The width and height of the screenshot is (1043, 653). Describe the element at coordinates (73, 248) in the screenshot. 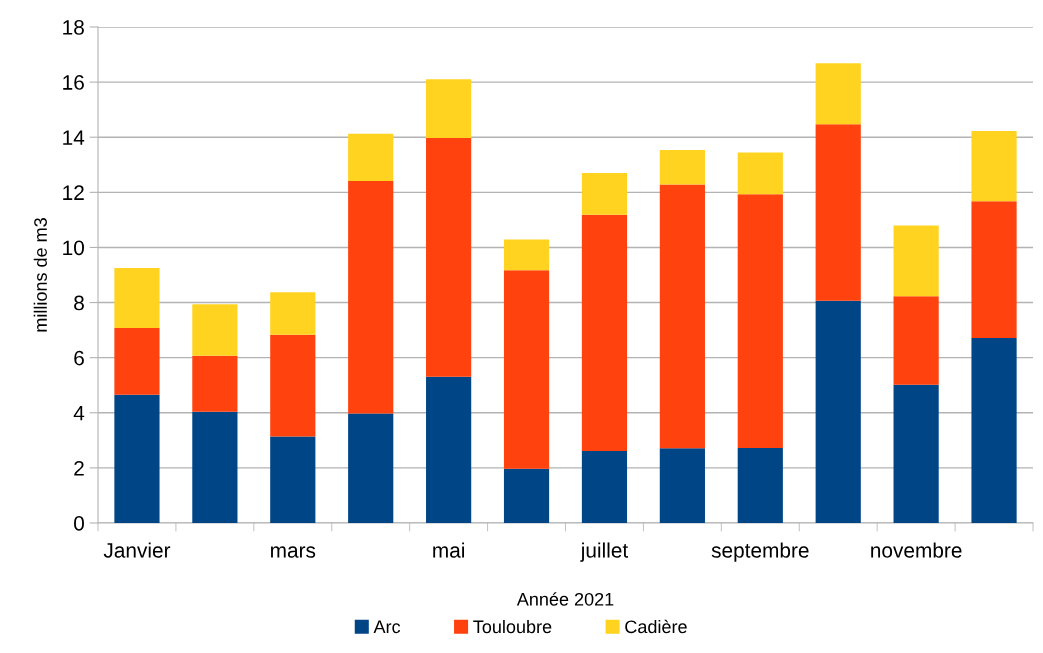

I see `y-tick-label: 10` at that location.